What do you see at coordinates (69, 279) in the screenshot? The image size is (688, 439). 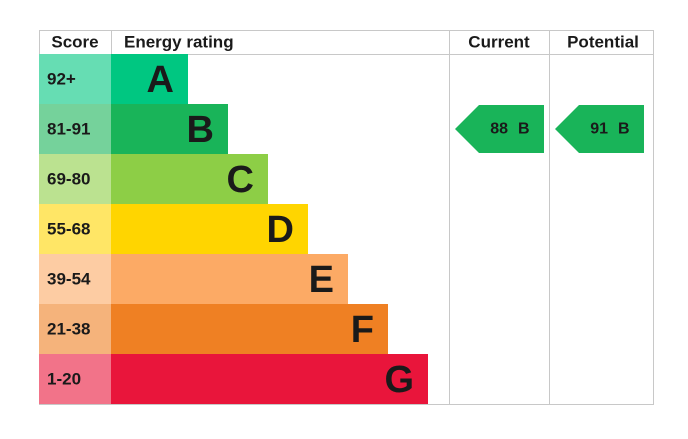 I see `score-label: 39-54` at bounding box center [69, 279].